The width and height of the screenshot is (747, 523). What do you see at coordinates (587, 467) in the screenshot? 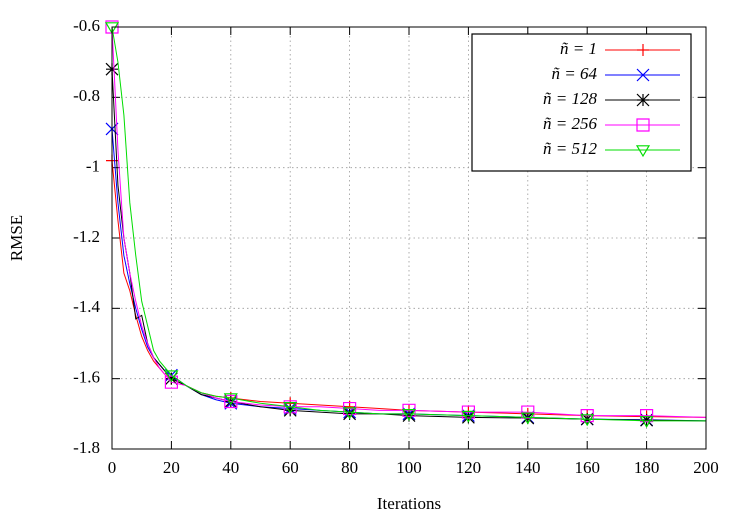
I see `x-tick-label: 160` at bounding box center [587, 467].